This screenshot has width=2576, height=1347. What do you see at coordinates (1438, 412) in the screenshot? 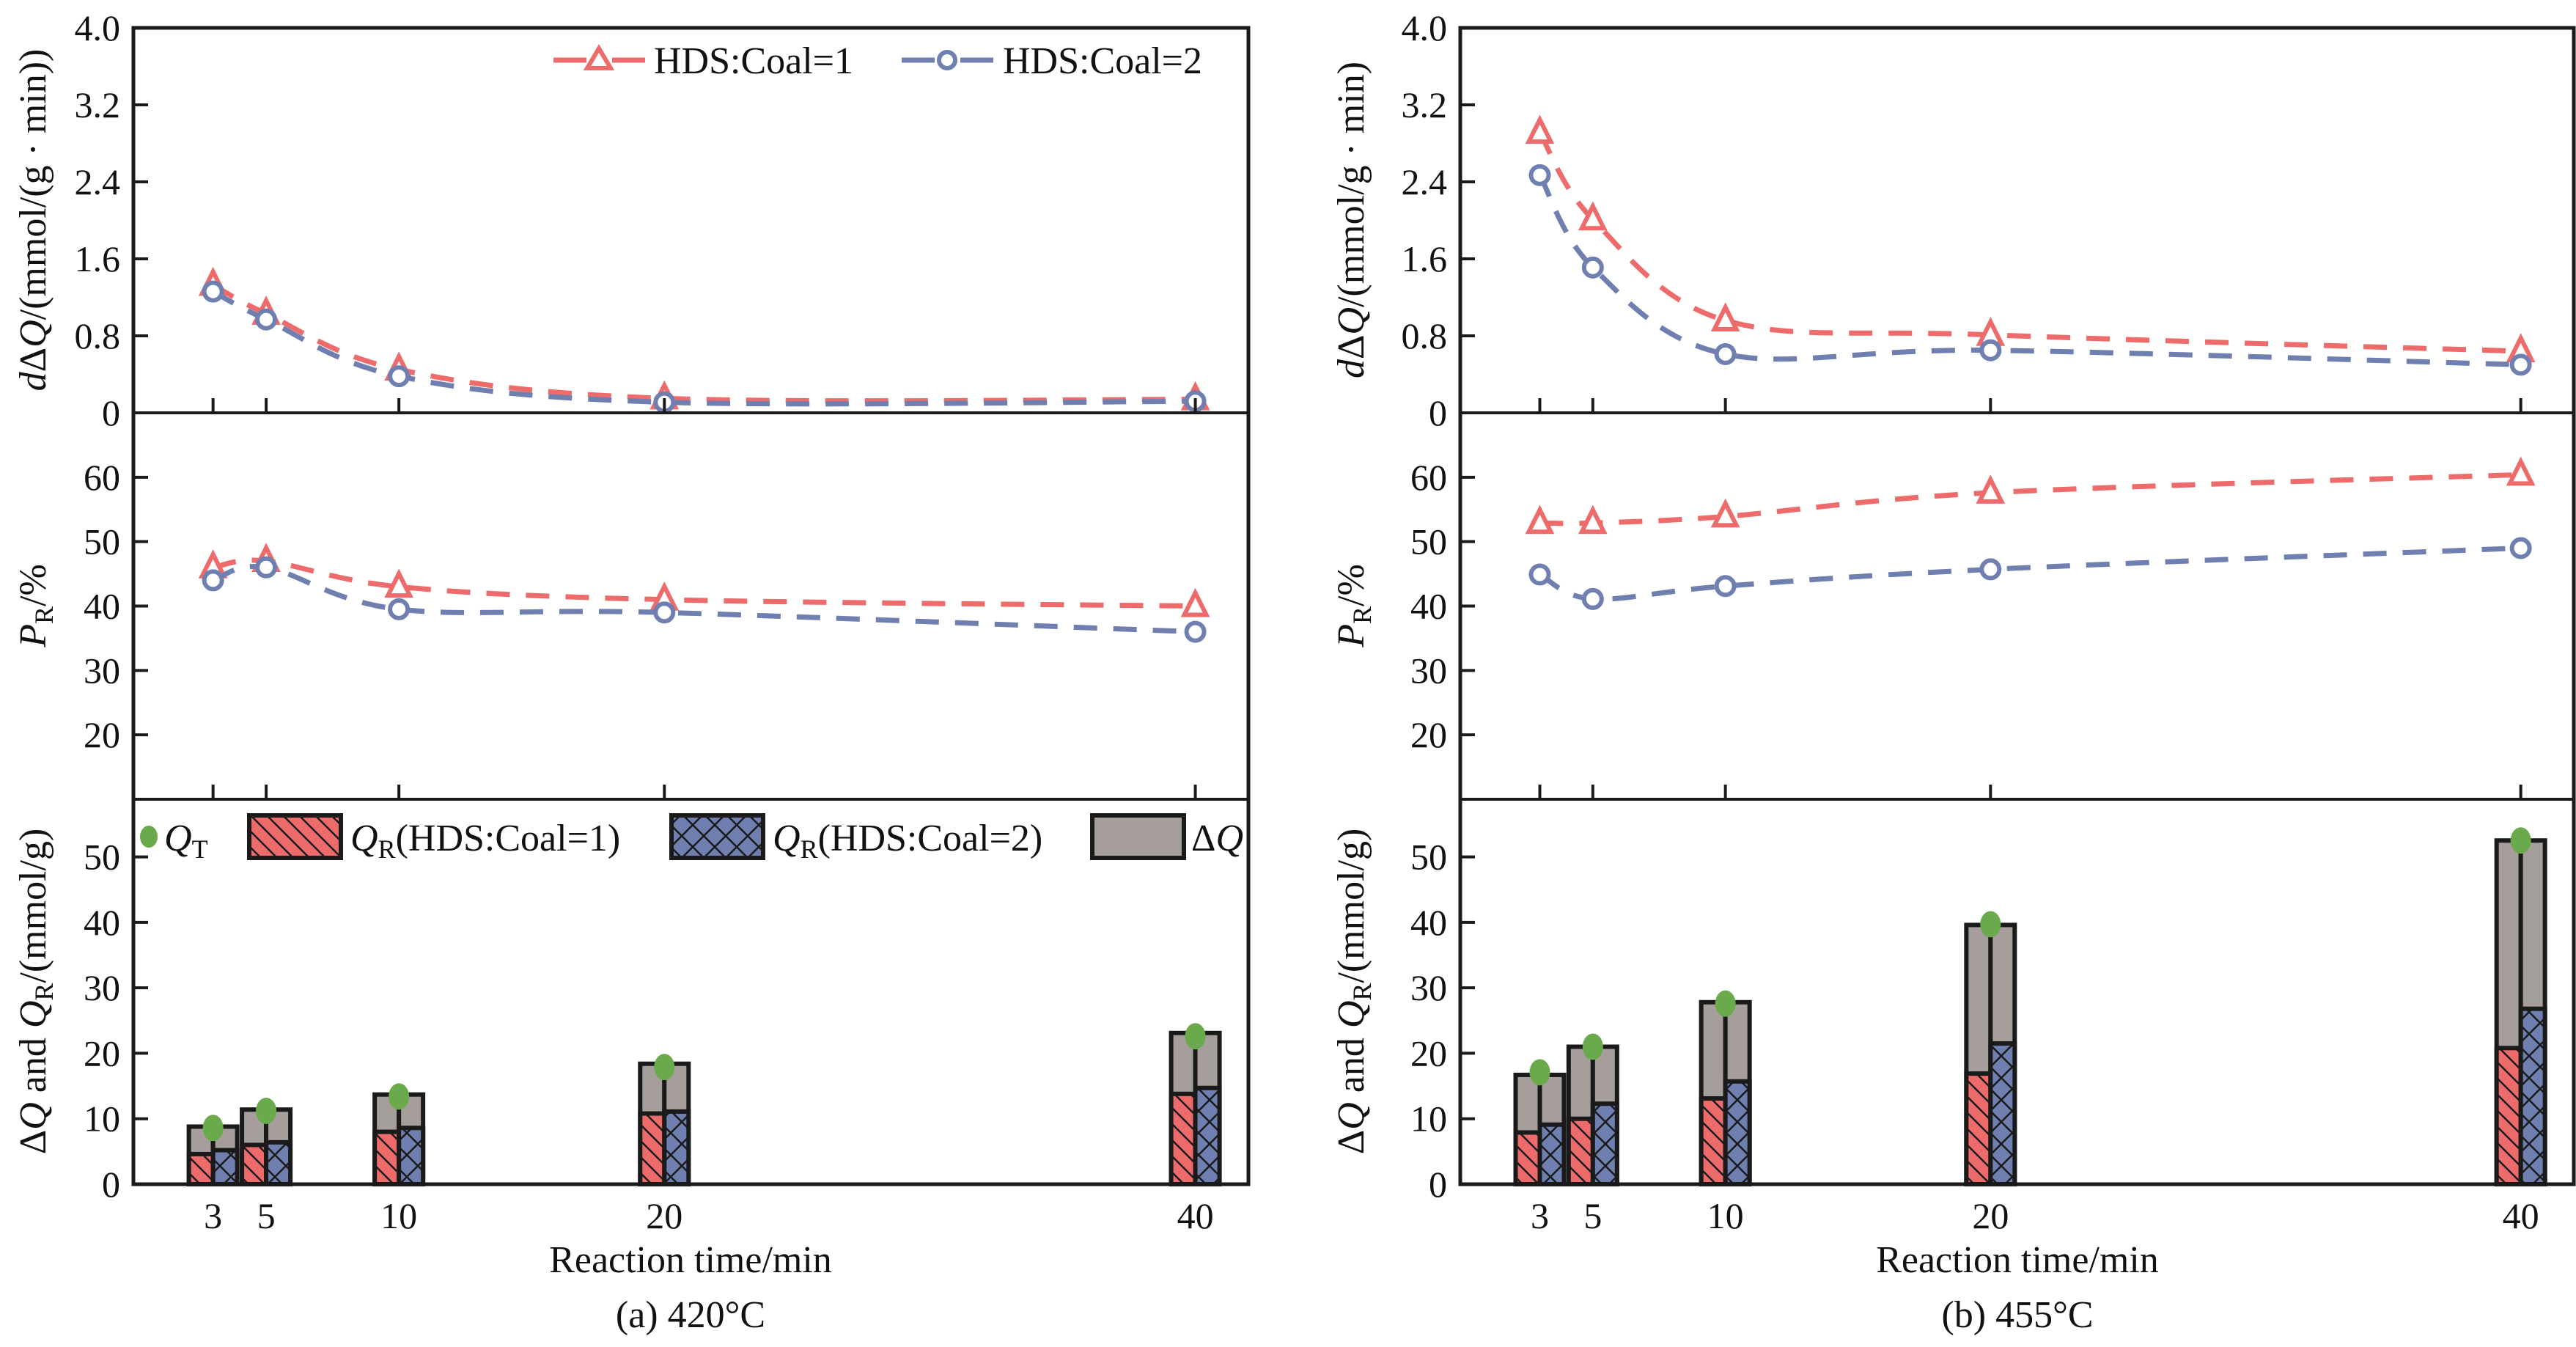
I see `rate-y-tick-label: 0` at bounding box center [1438, 412].